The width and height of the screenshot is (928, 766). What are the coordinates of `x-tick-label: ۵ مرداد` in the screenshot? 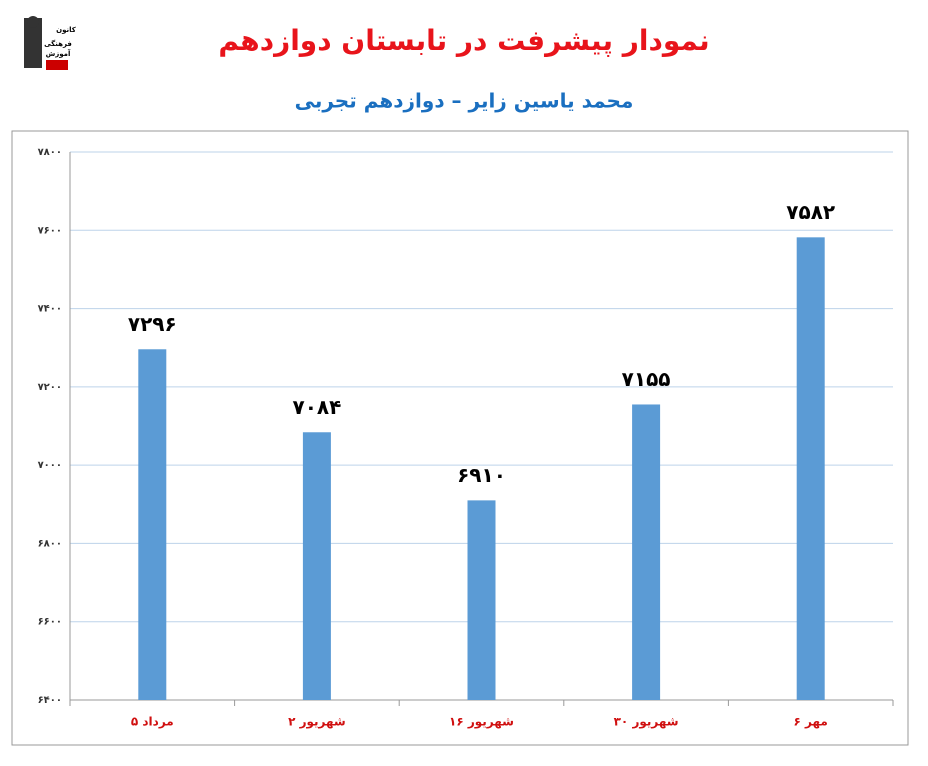 It's located at (152, 722).